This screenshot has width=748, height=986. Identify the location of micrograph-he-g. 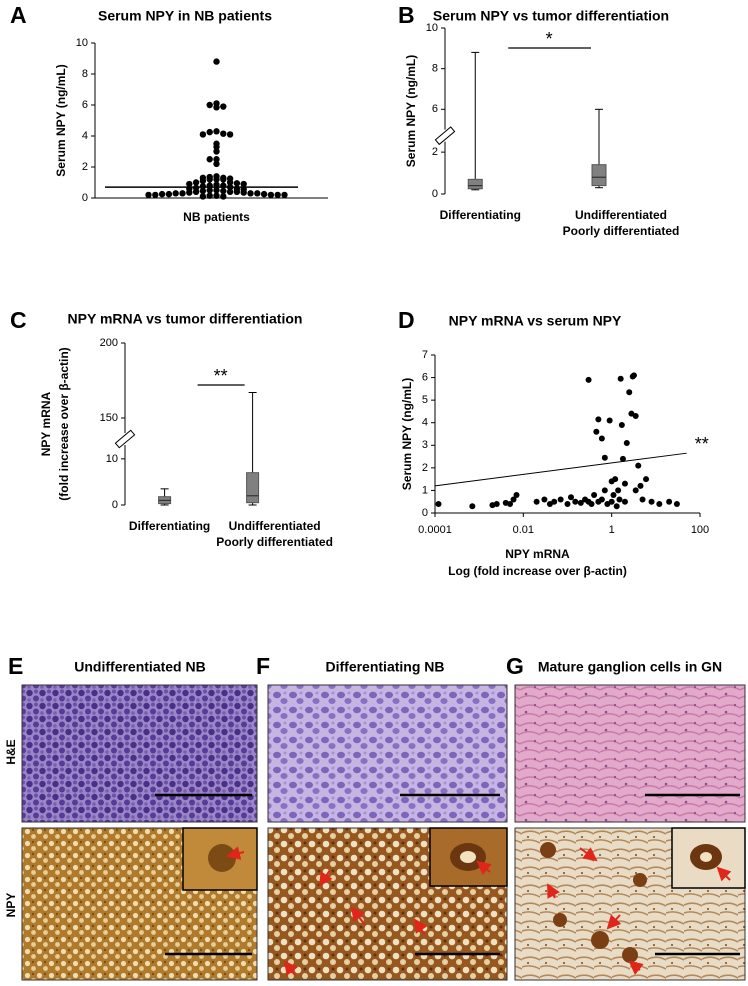
(630, 753).